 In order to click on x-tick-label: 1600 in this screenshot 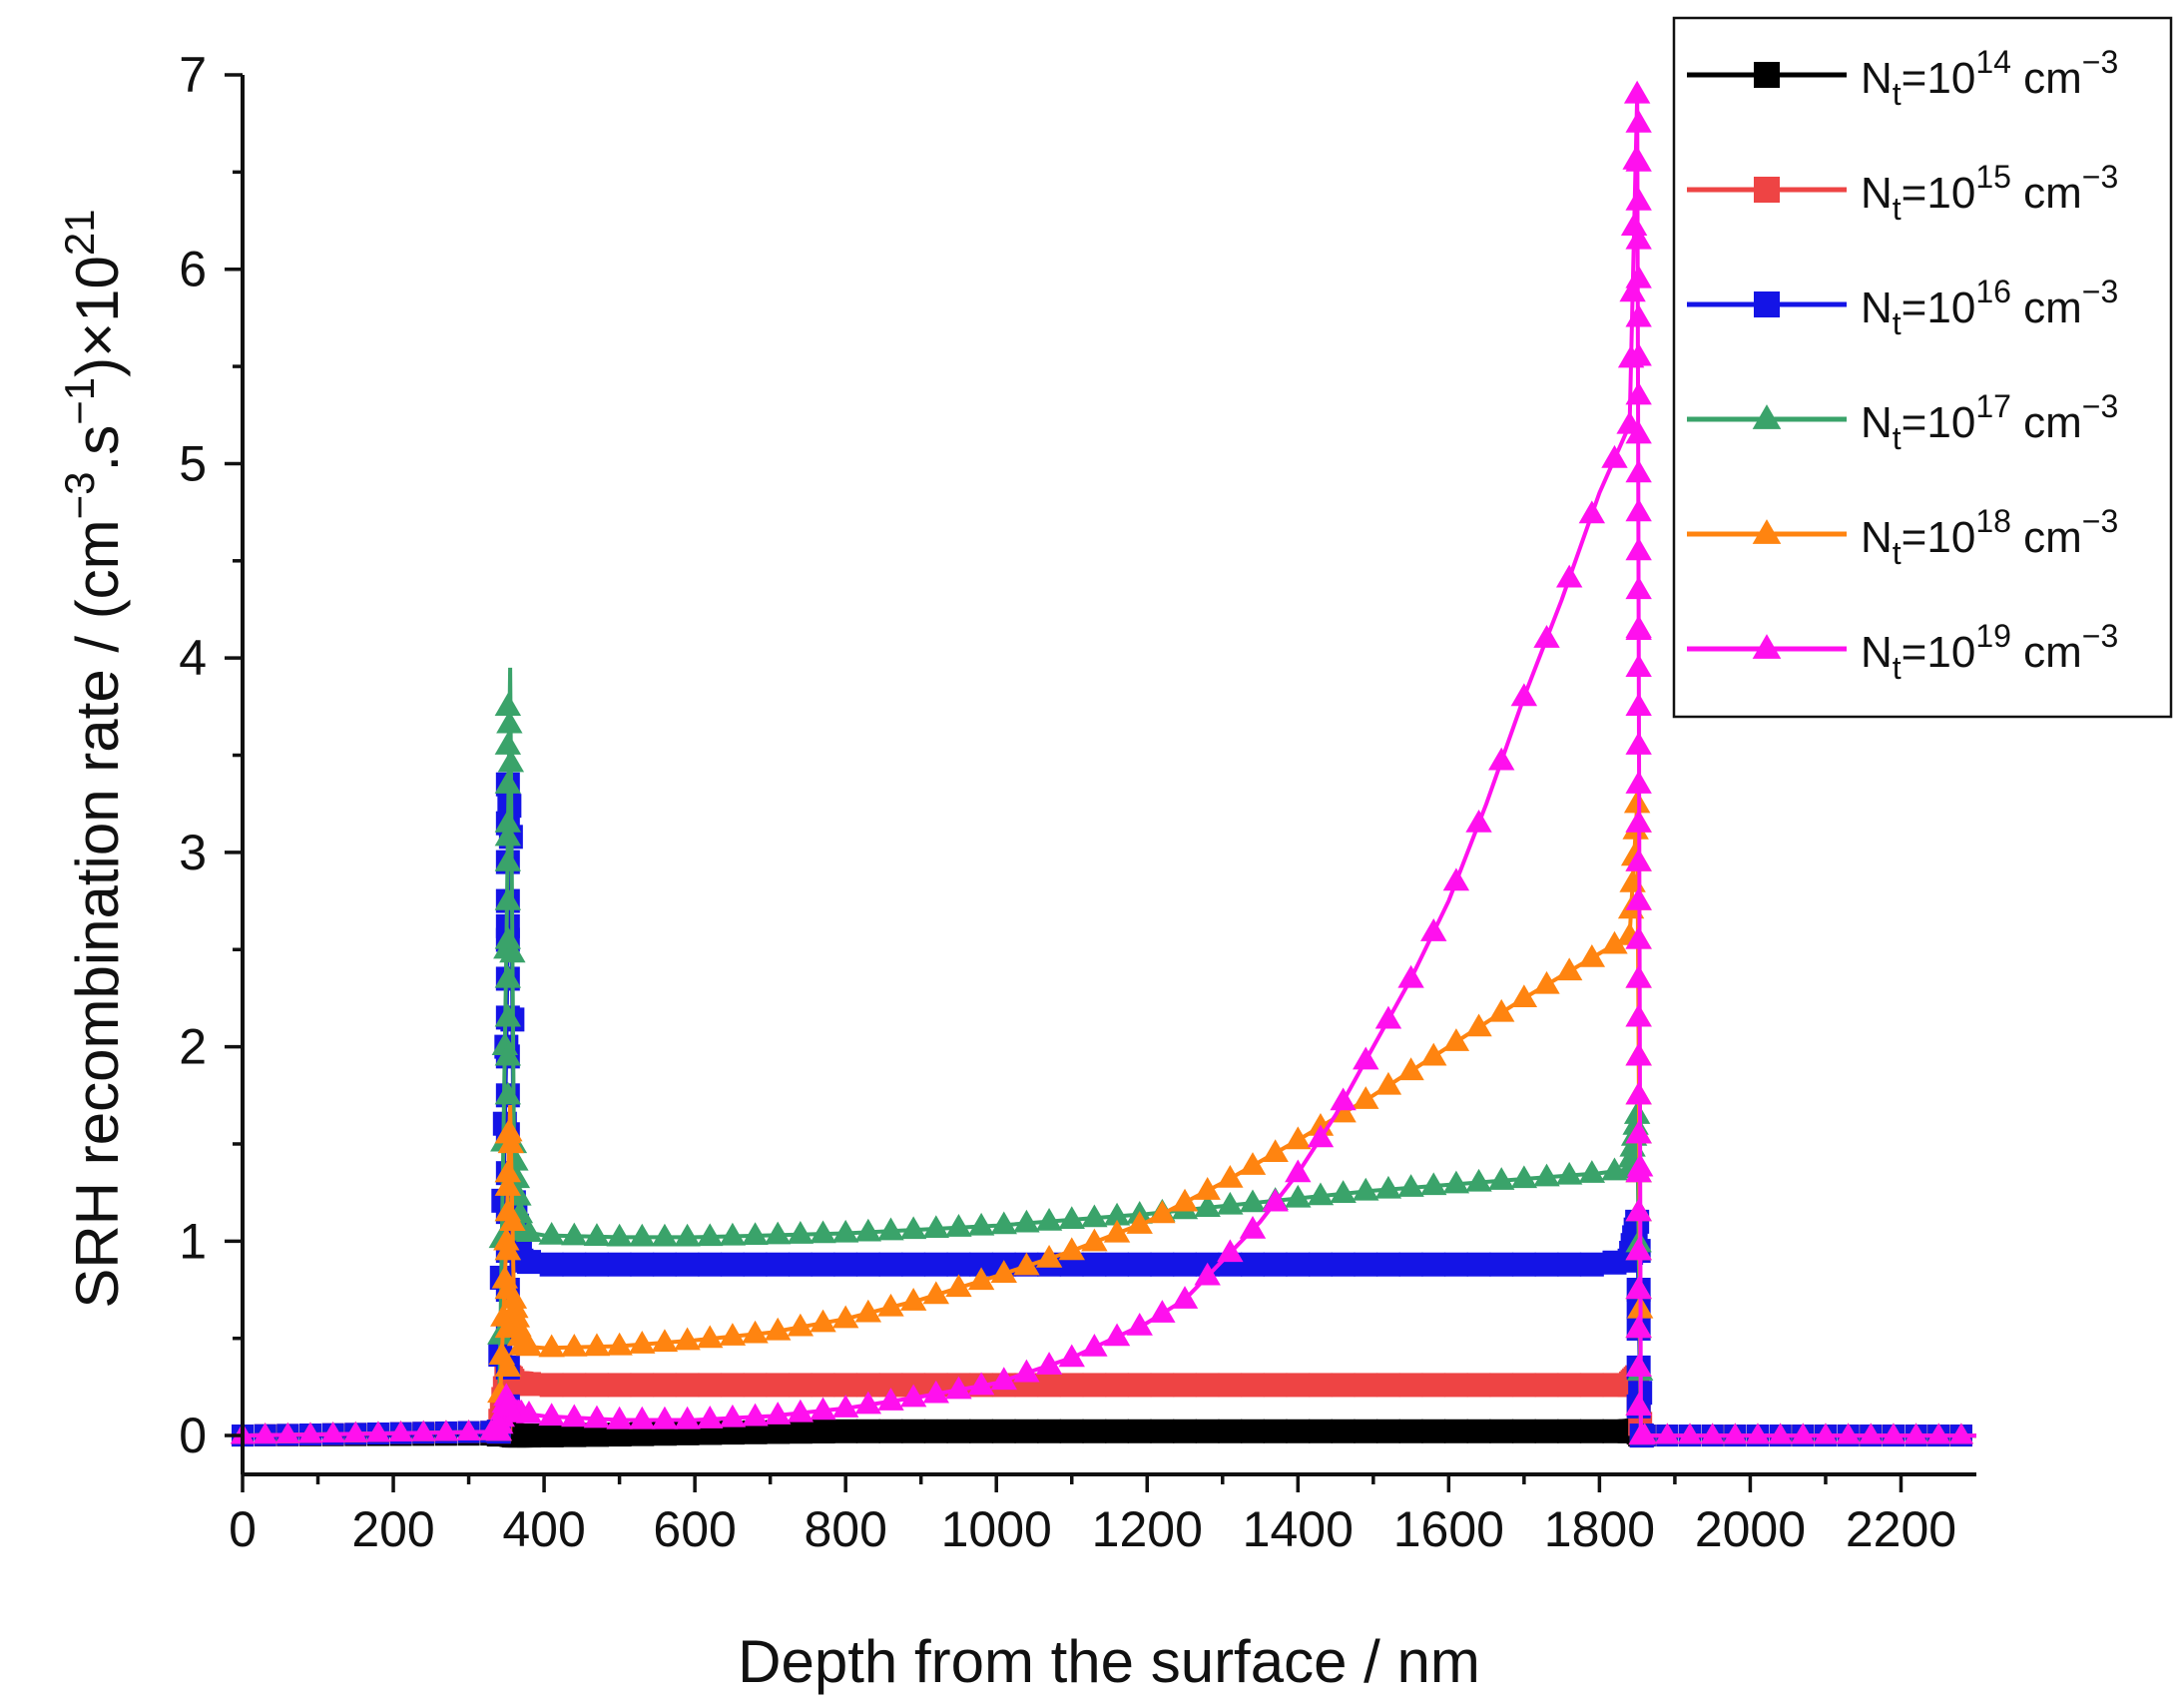, I will do `click(1449, 1529)`.